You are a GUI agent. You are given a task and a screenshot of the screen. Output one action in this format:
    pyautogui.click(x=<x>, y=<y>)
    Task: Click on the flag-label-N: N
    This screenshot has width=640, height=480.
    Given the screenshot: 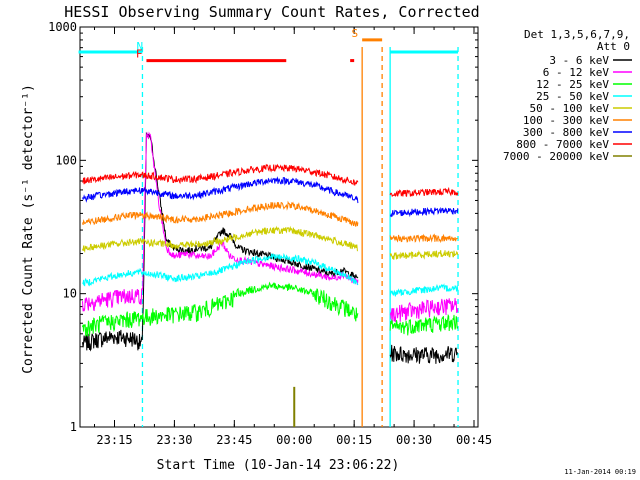 What is the action you would take?
    pyautogui.click(x=140, y=46)
    